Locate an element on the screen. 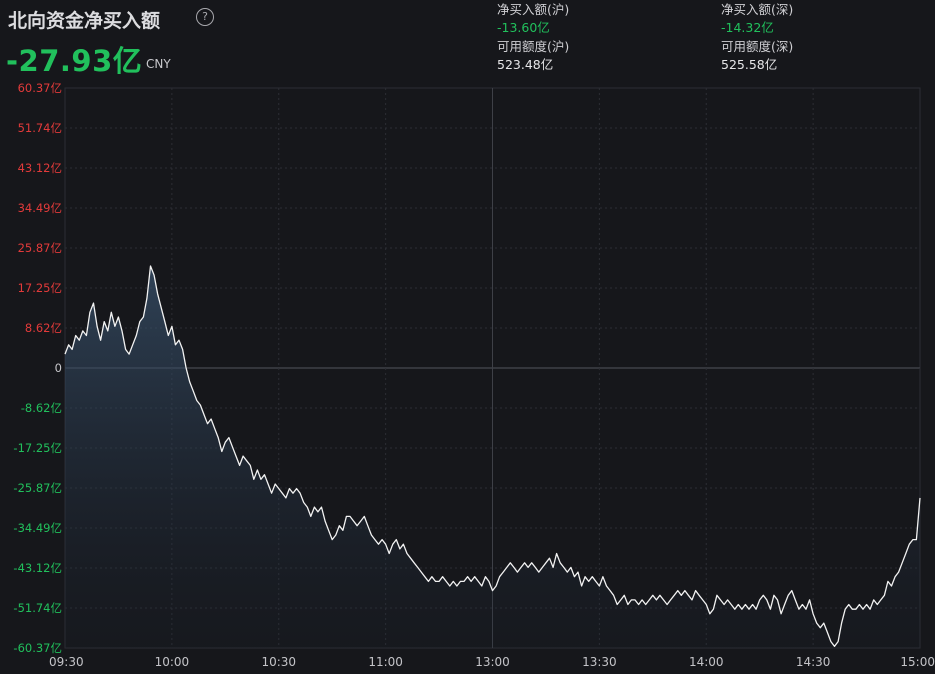 Image resolution: width=935 pixels, height=674 pixels. y-tick-label: 43.12亿 is located at coordinates (40, 168).